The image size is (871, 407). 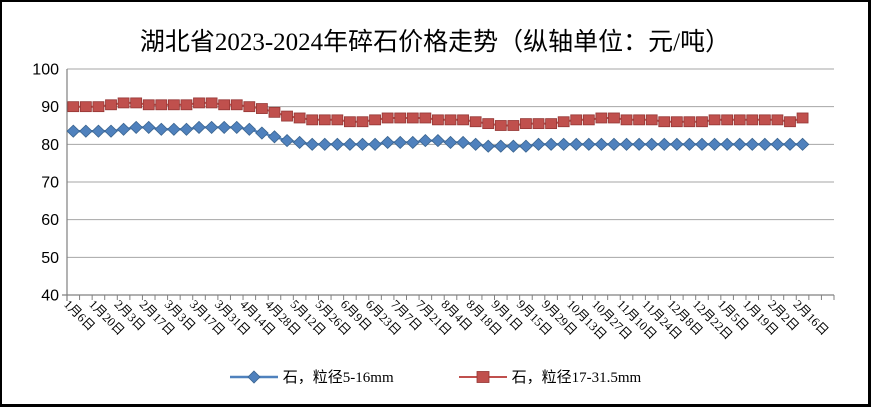 I want to click on chart-title: 湖北省2023-2024年碎石价格走势（纵轴单位：元/吨）, so click(x=435, y=42).